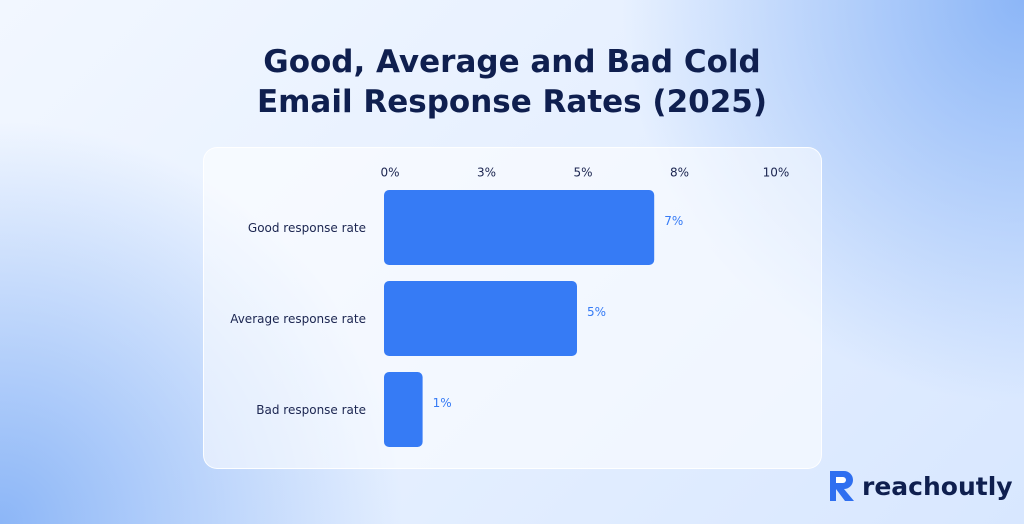  I want to click on x-tick-label: 5%, so click(582, 173).